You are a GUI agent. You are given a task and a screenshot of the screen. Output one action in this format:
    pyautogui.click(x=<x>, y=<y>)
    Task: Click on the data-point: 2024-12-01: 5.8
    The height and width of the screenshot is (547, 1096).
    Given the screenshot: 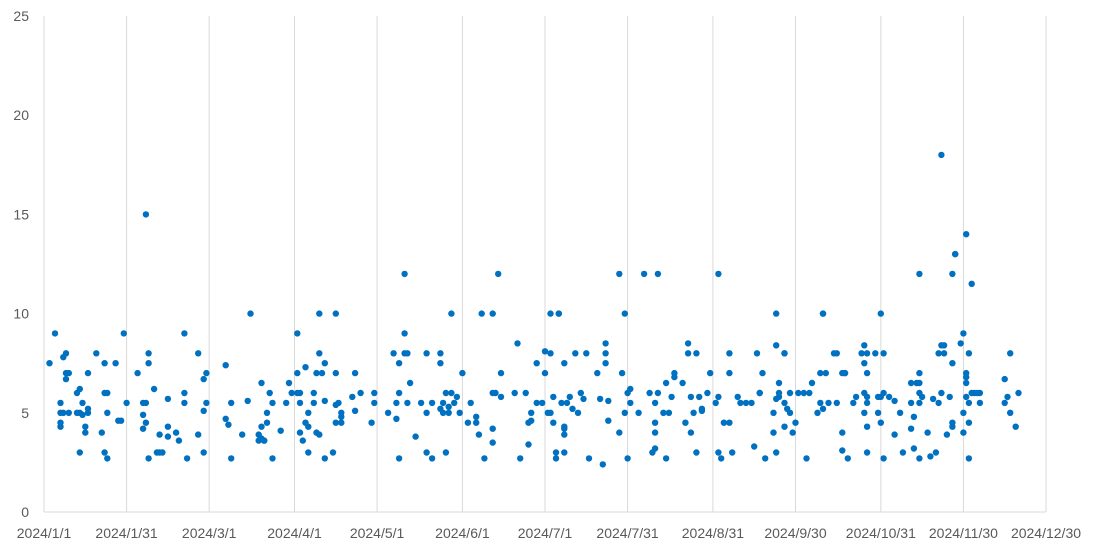 What is the action you would take?
    pyautogui.click(x=966, y=397)
    